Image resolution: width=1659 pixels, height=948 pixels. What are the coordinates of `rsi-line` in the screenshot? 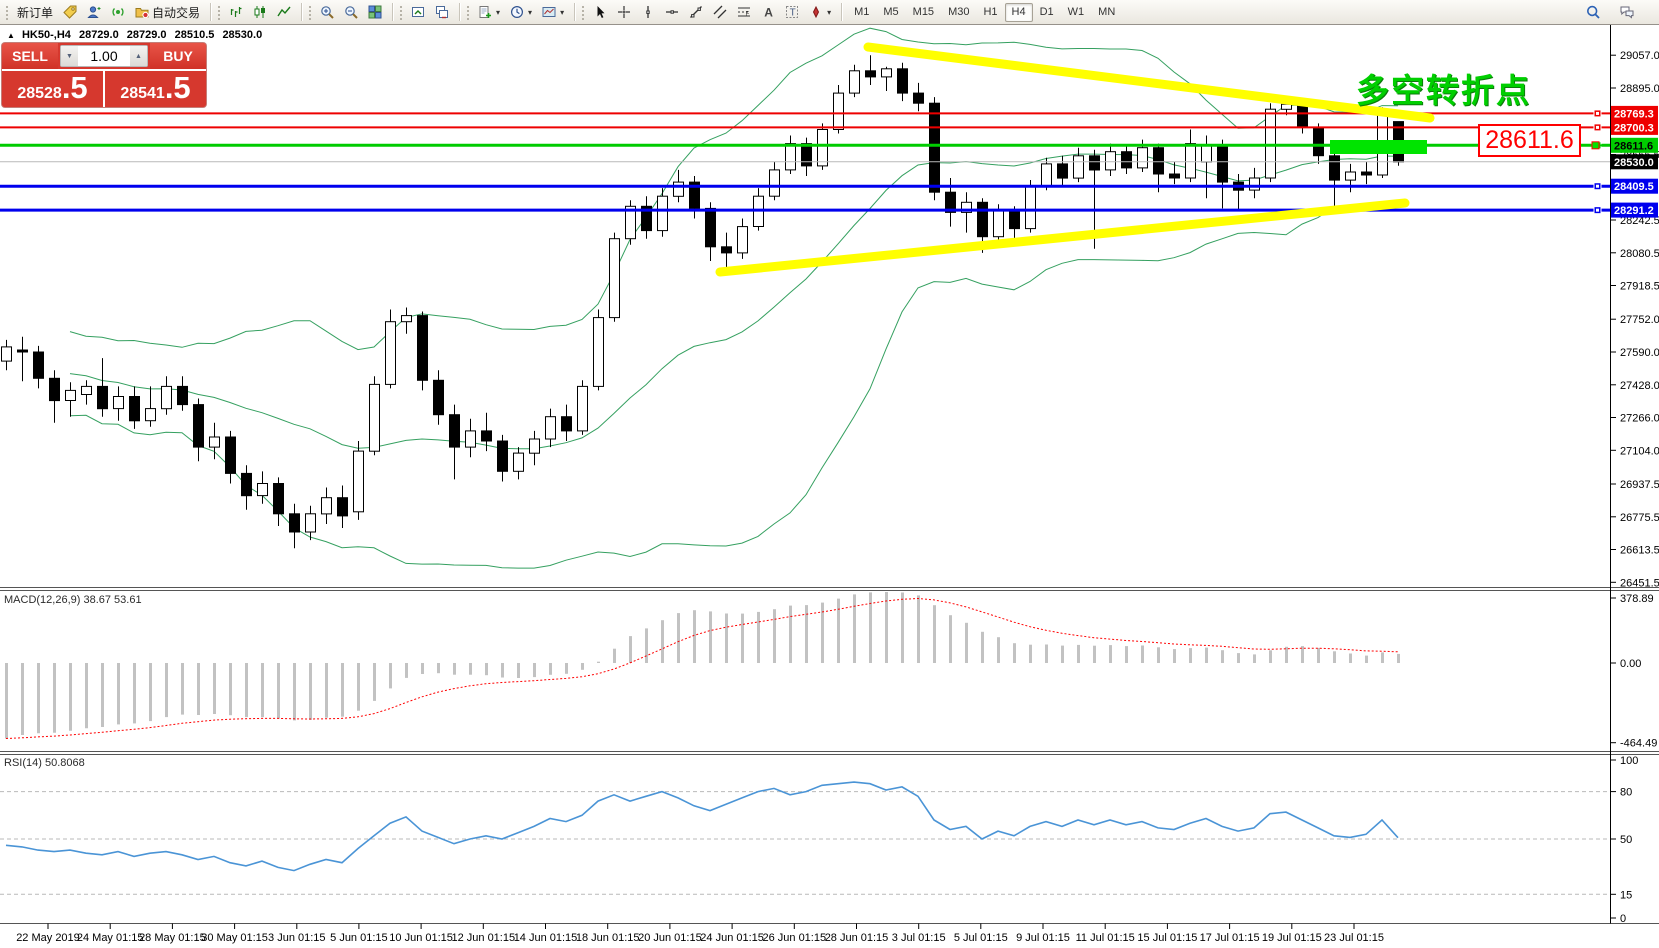 It's located at (702, 826).